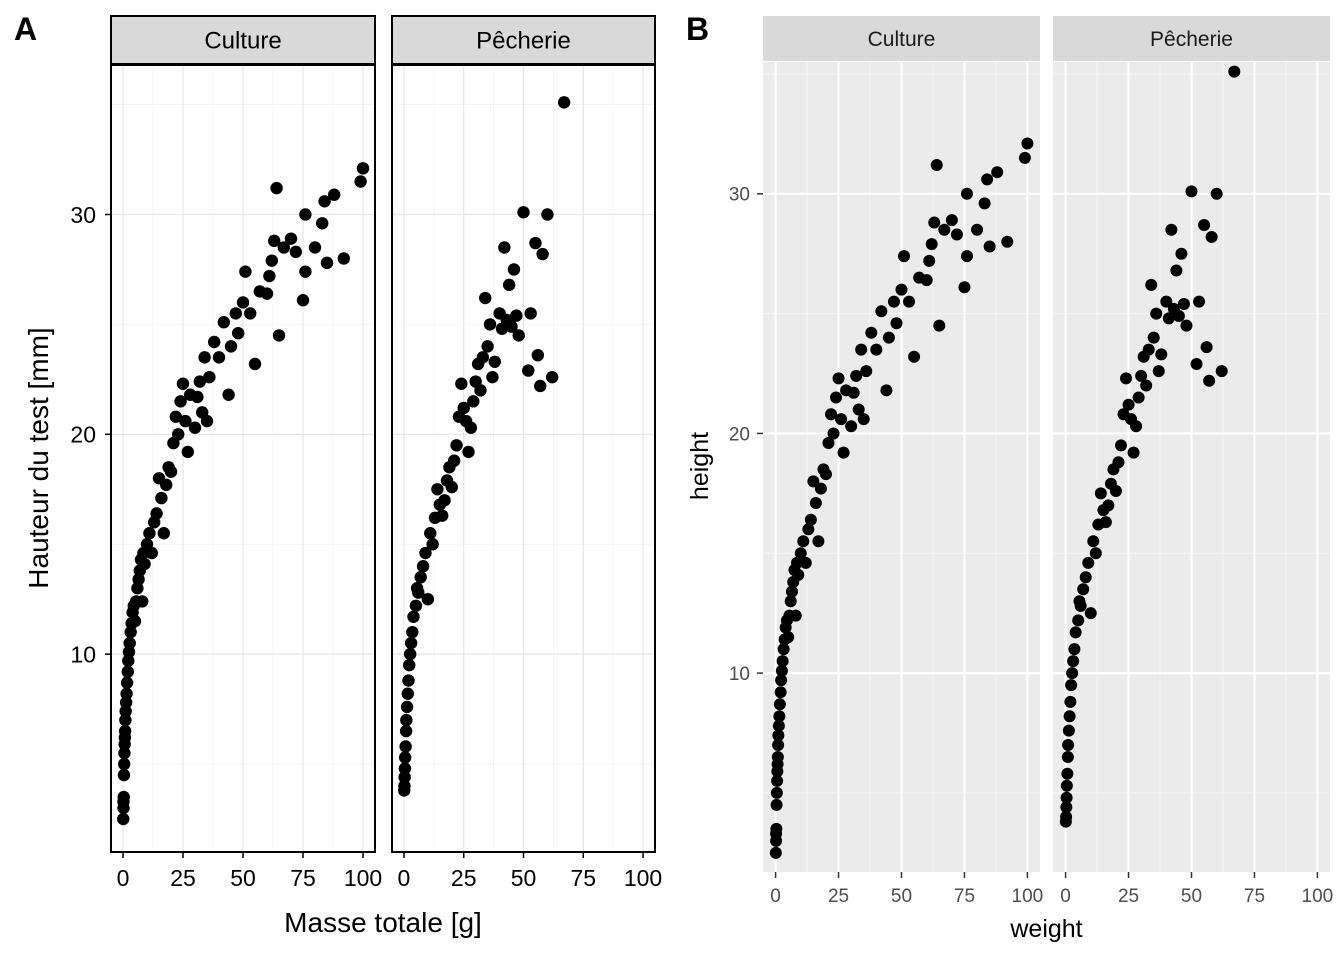 This screenshot has width=1344, height=960. I want to click on panel-a-pecherie-x-tick-label: 25, so click(464, 878).